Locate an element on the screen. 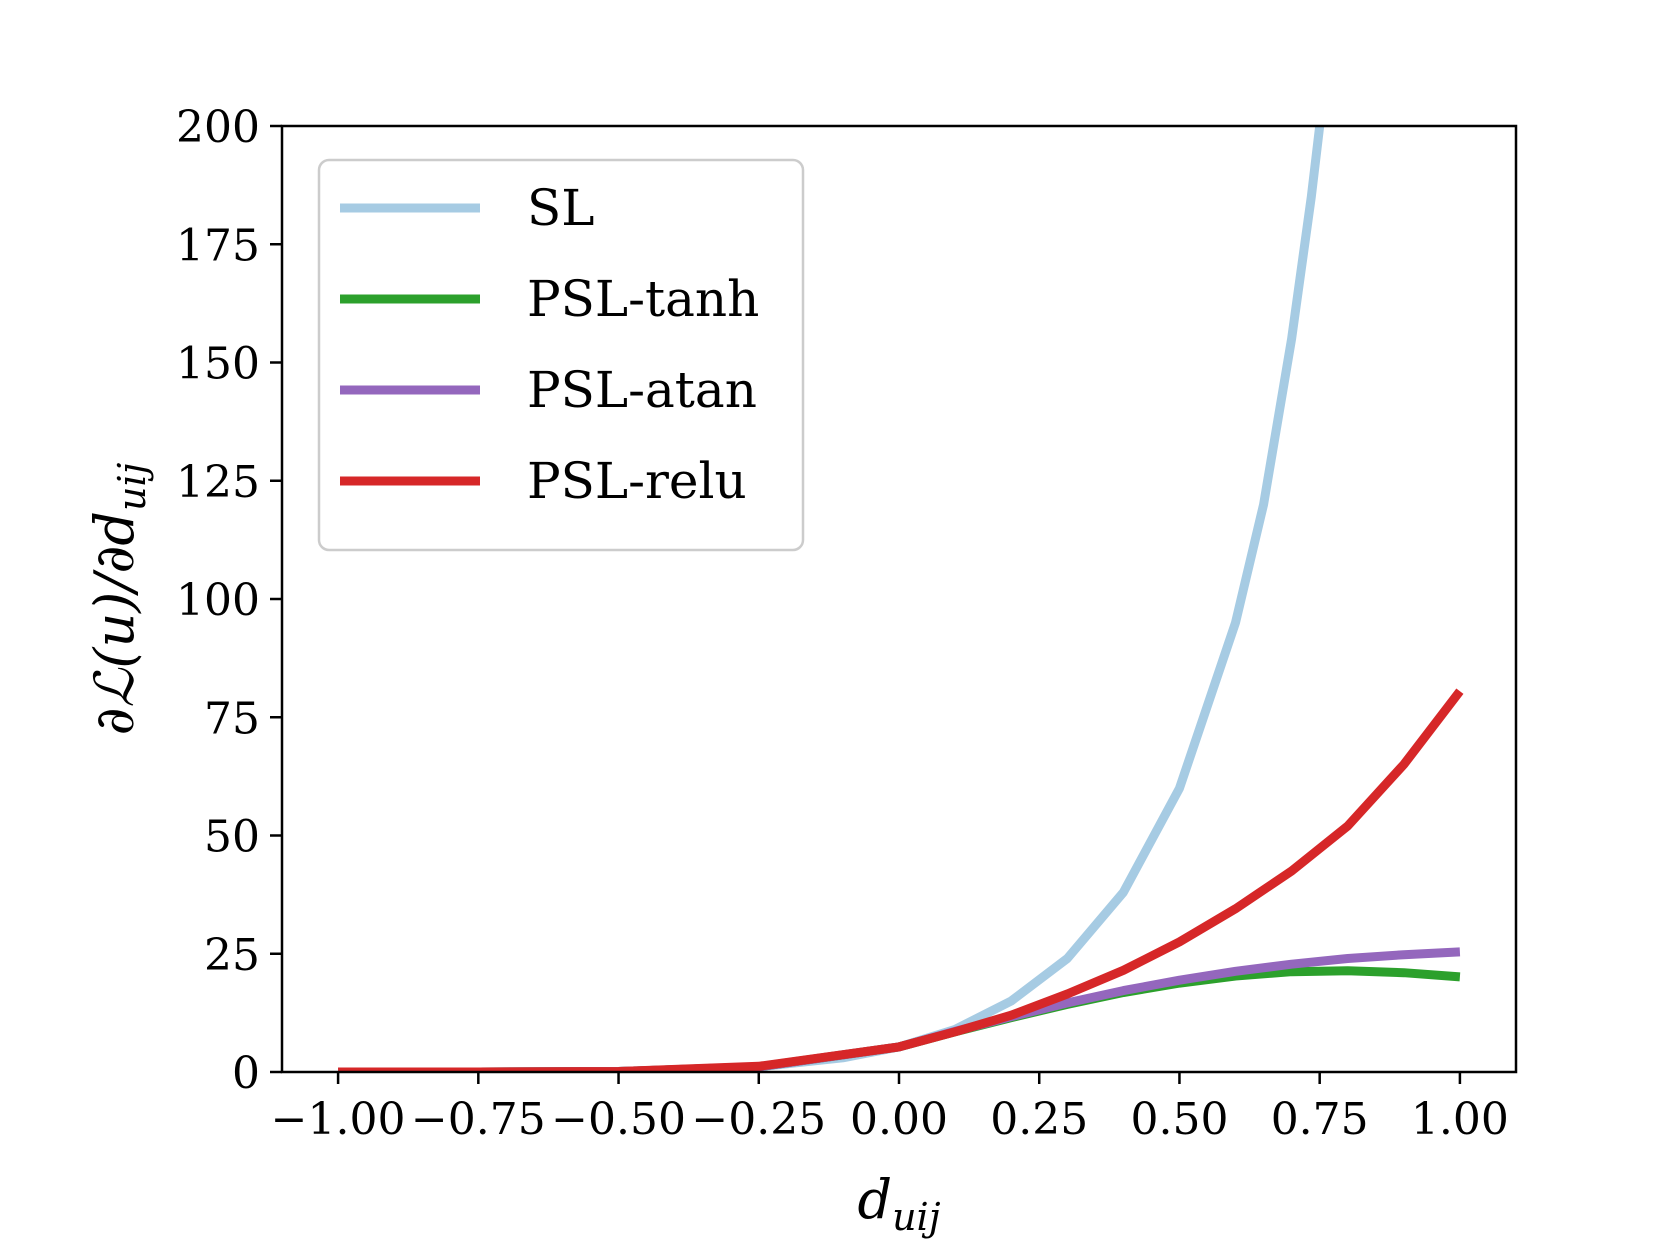 The width and height of the screenshot is (1660, 1245). y-tick-label: 175 is located at coordinates (218, 245).